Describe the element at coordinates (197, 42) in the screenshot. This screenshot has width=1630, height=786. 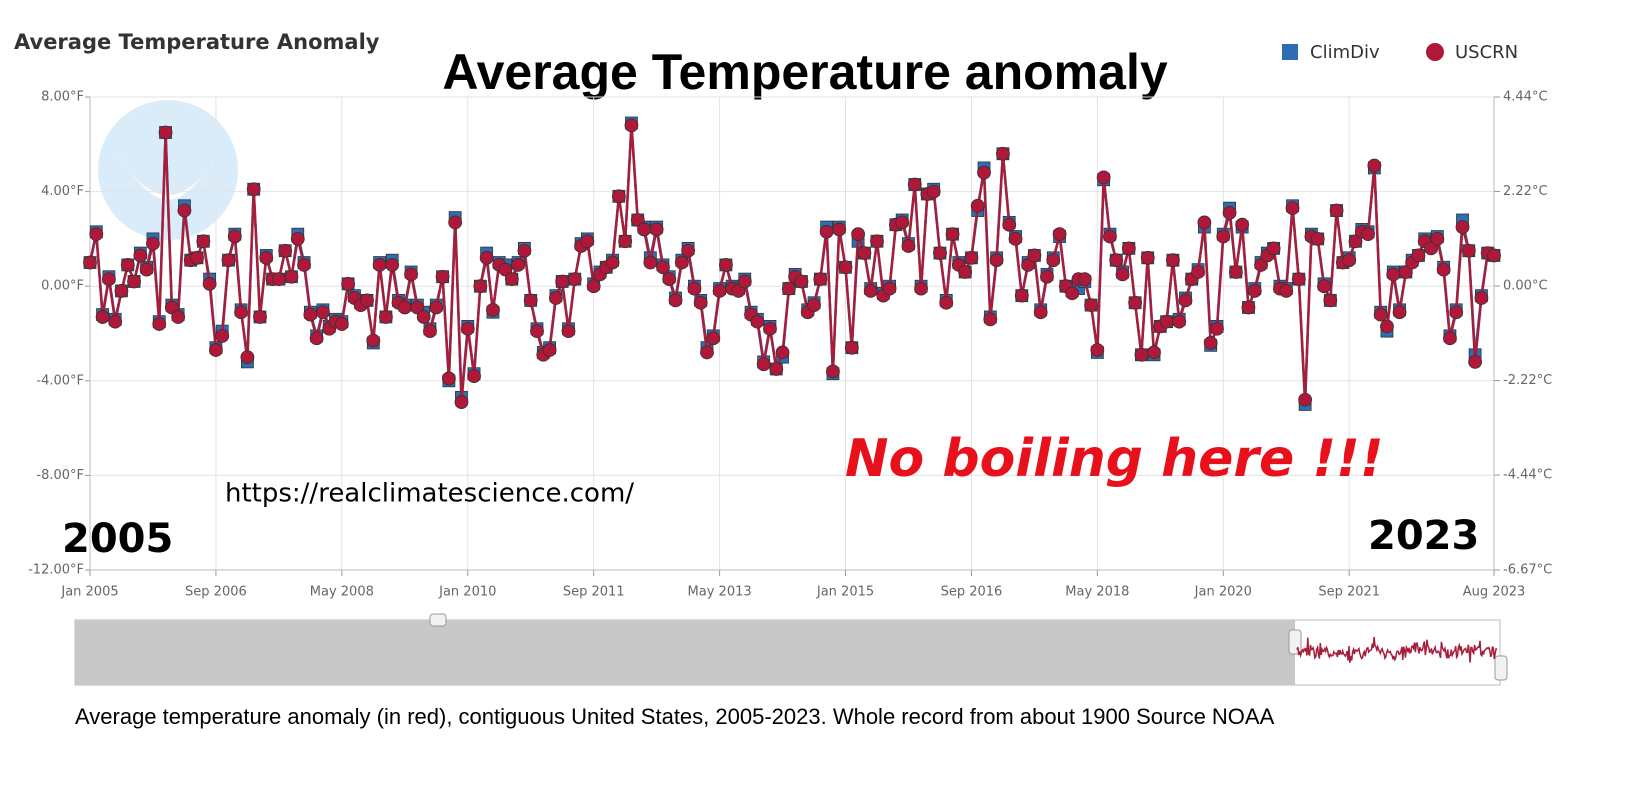
I see `chart-title: Average Temperature Anomaly` at that location.